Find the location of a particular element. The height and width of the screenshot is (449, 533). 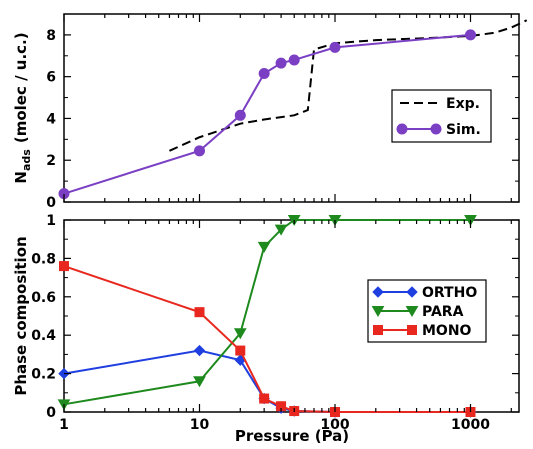

bottom-legend-label-mono: MONO is located at coordinates (447, 331).